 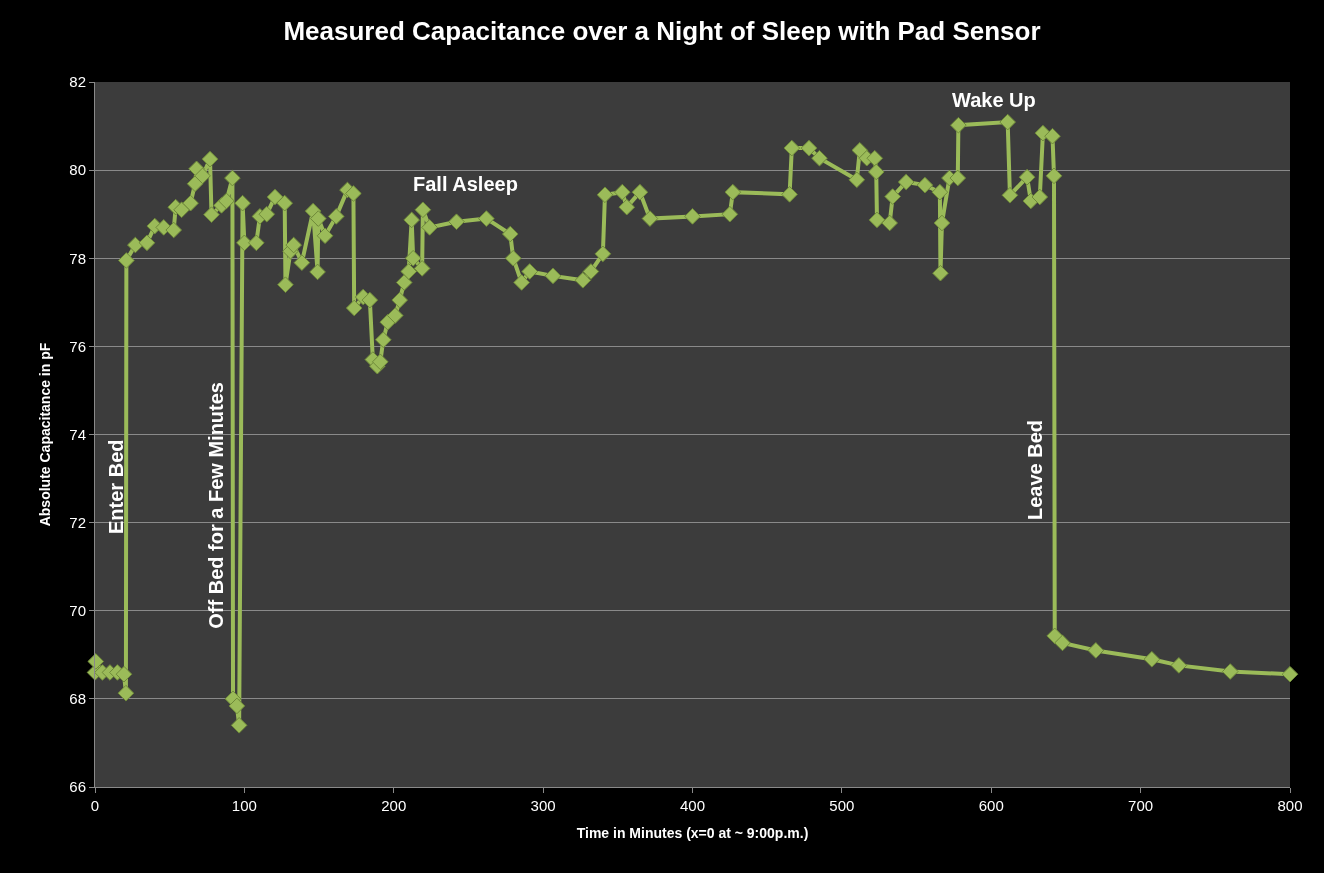 I want to click on y-tick-label: 80, so click(x=77, y=170).